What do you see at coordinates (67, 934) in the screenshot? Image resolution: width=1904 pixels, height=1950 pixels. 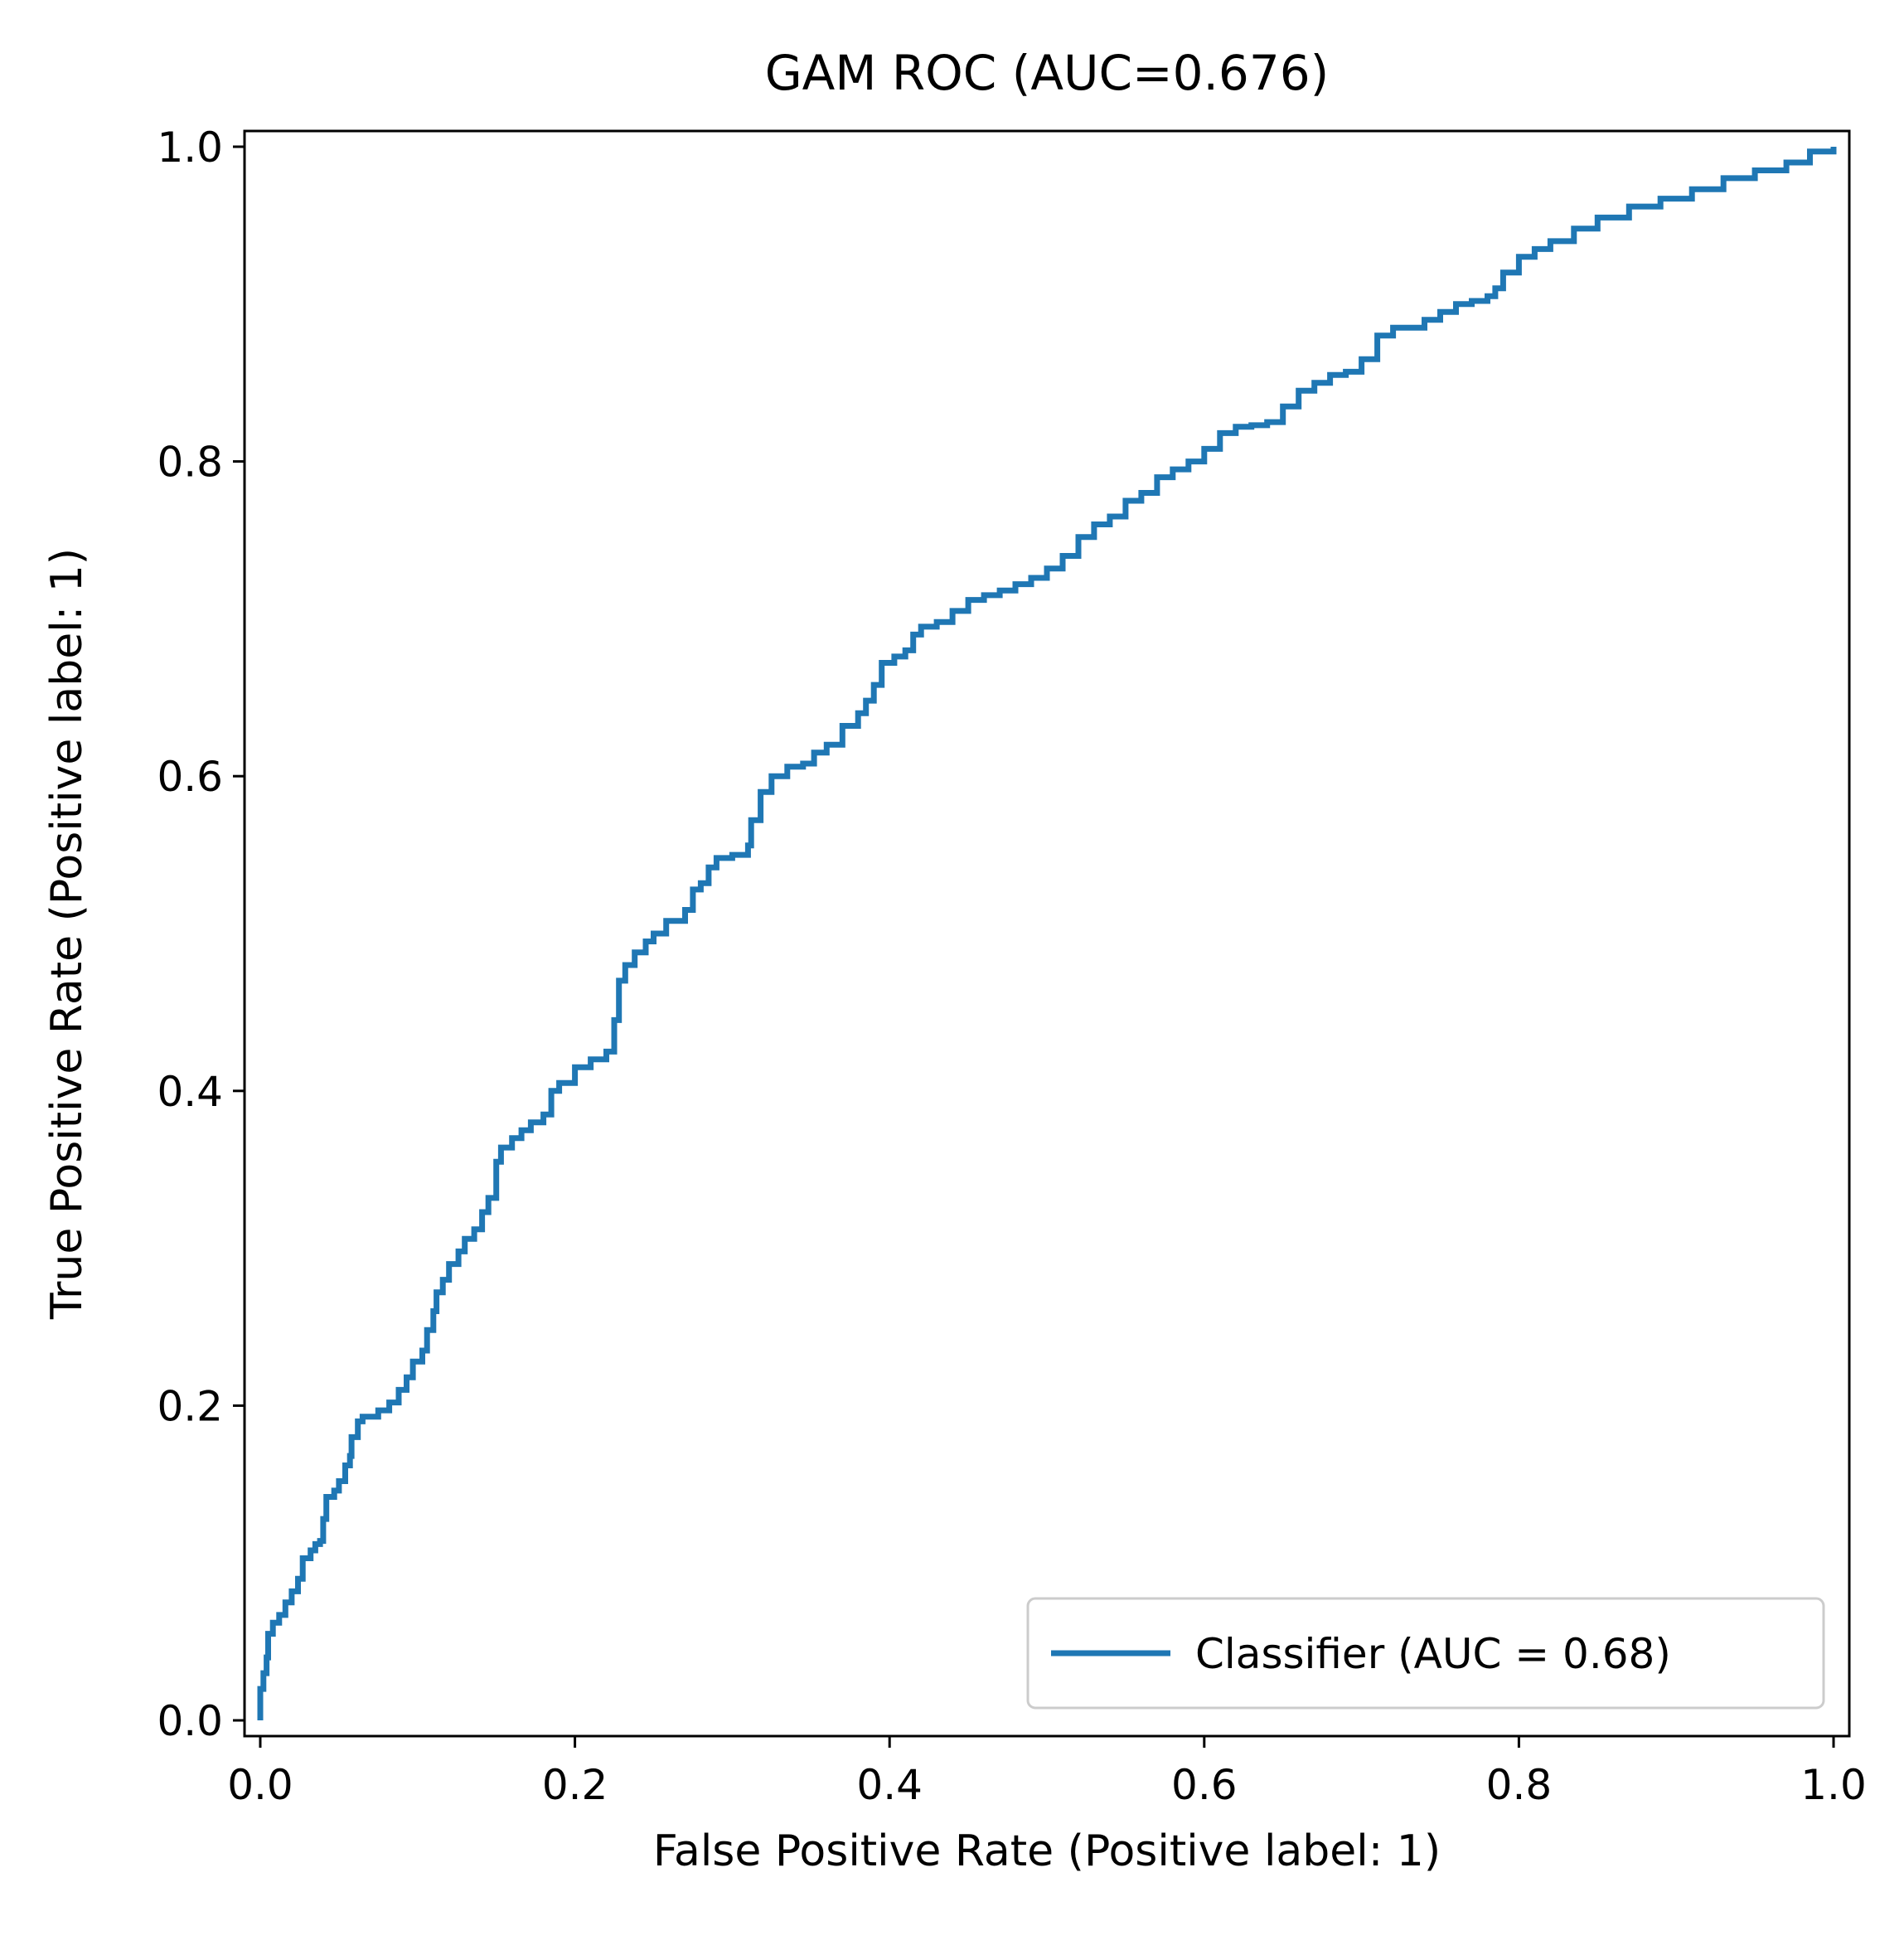 I see `y-axis-label: True Positive Rate (Positive label: 1)` at bounding box center [67, 934].